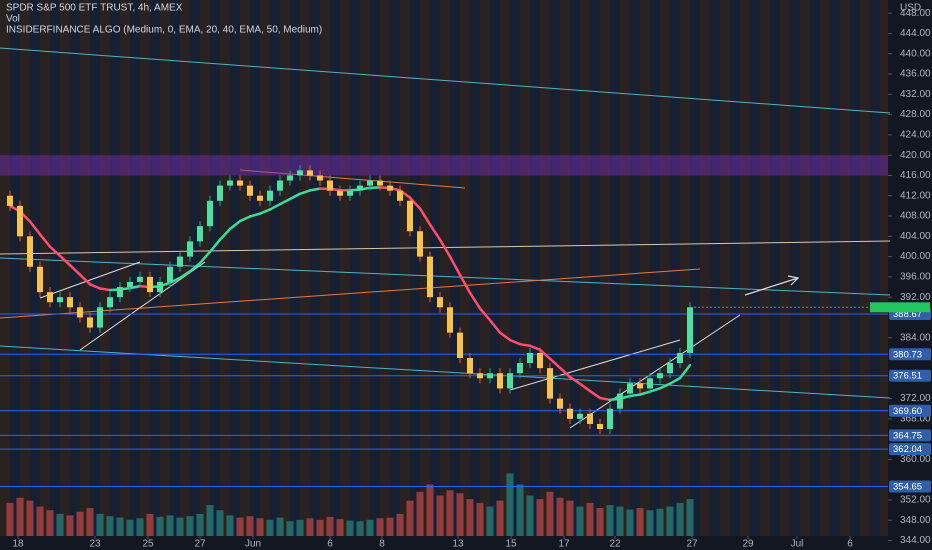 The image size is (932, 550). Describe the element at coordinates (915, 337) in the screenshot. I see `y-tick-label: 384.00` at that location.